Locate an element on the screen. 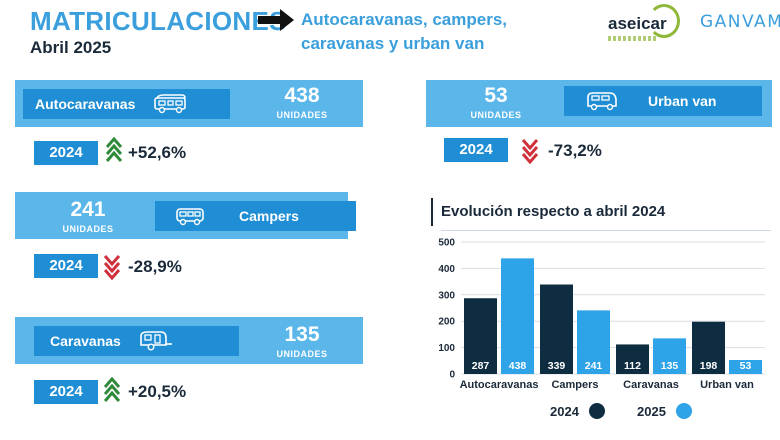 This screenshot has height=440, width=780. x-tick-label: Caravanas is located at coordinates (651, 385).